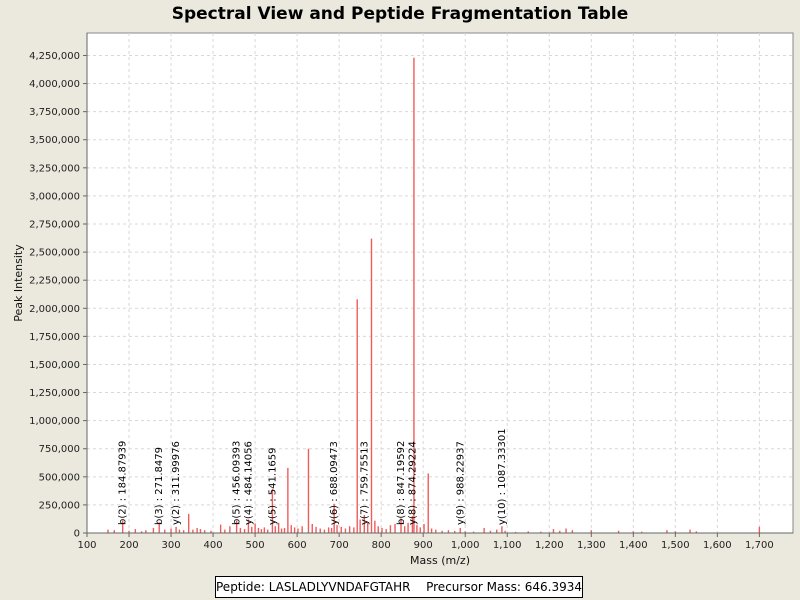 The width and height of the screenshot is (800, 600). I want to click on x-tick-label: 1,200, so click(549, 545).